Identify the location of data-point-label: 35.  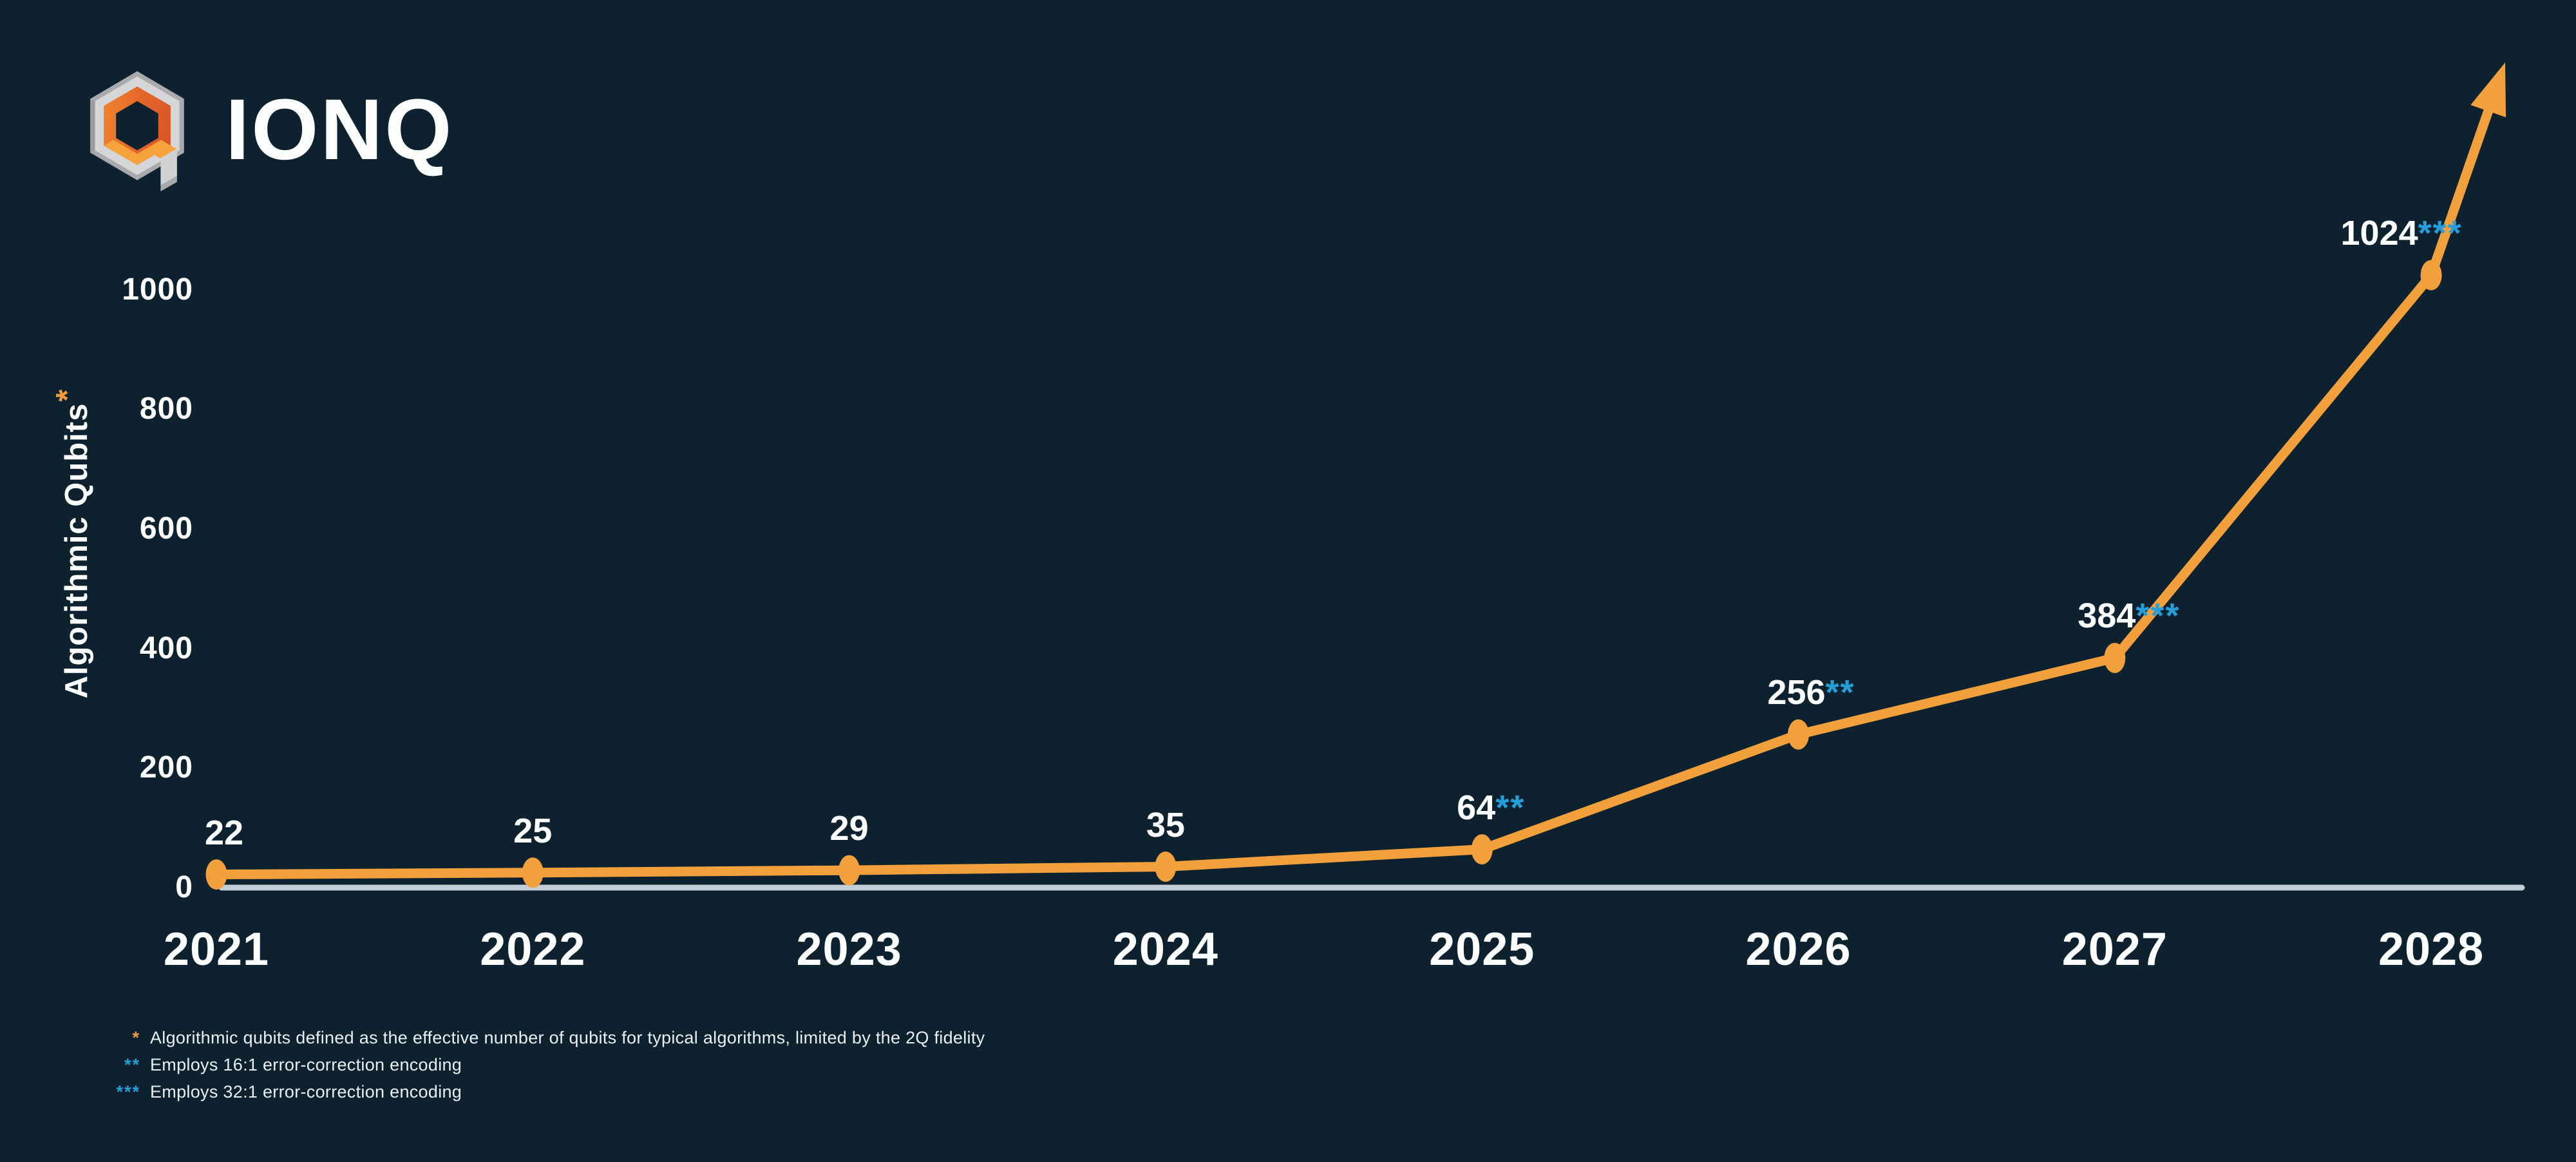
(1165, 825).